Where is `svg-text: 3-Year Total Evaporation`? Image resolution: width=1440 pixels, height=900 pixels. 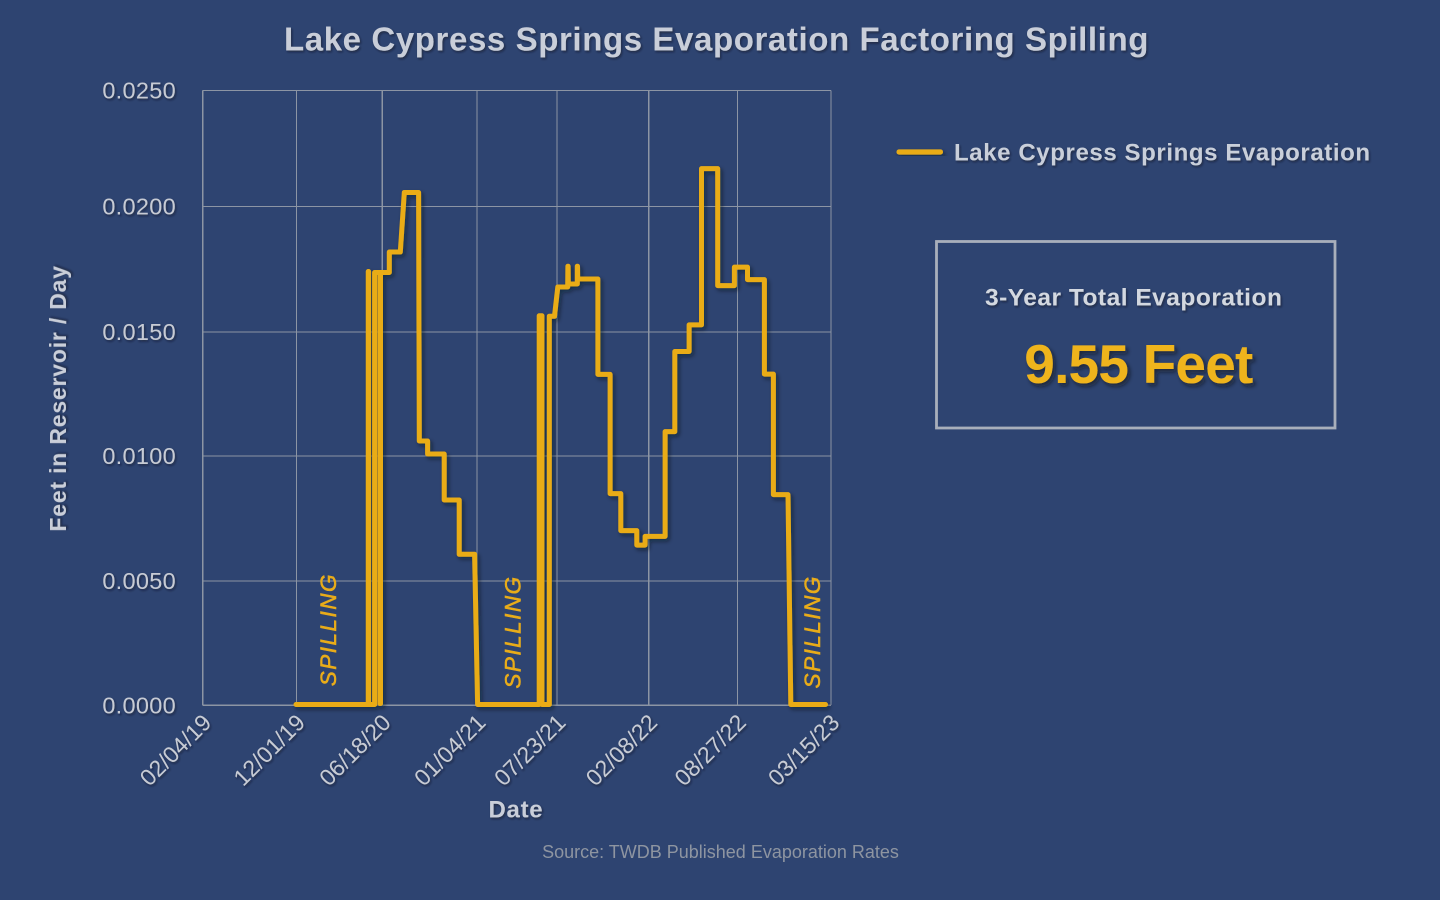
svg-text: 3-Year Total Evaporation is located at coordinates (1133, 298).